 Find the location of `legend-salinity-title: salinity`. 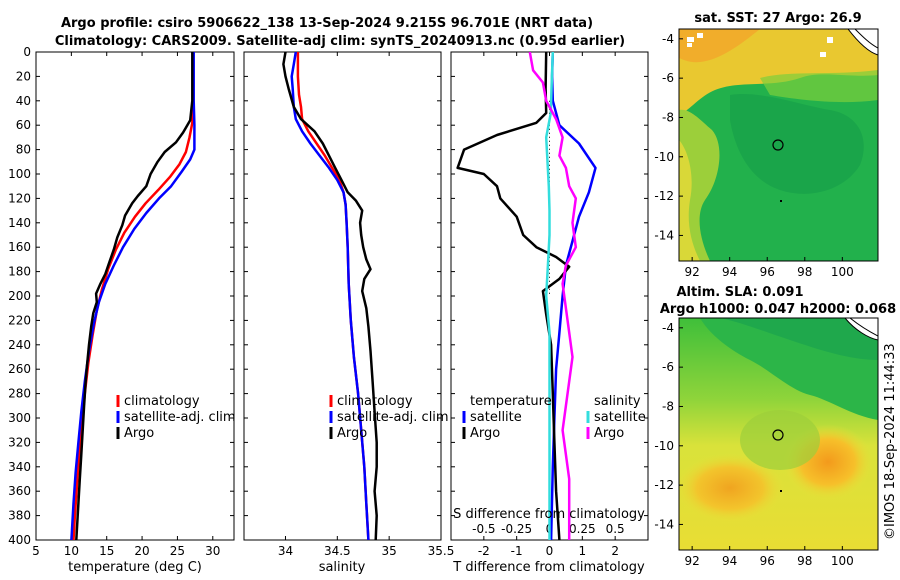

legend-salinity-title: salinity is located at coordinates (617, 401).